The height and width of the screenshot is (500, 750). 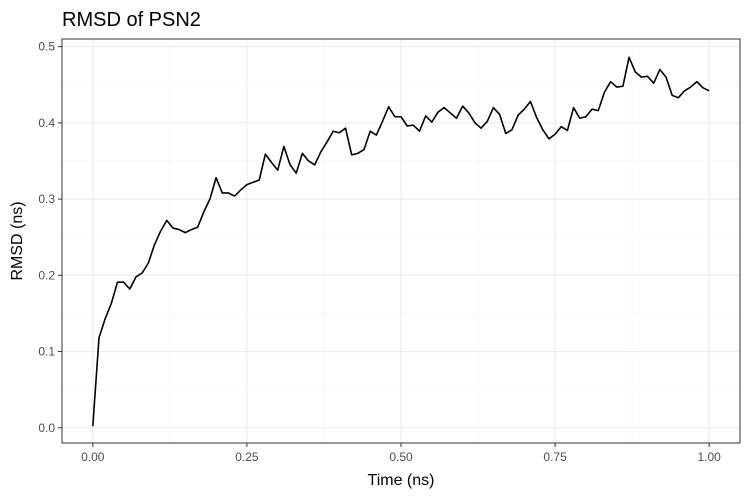 I want to click on y-tick-label: 0.1, so click(x=46, y=352).